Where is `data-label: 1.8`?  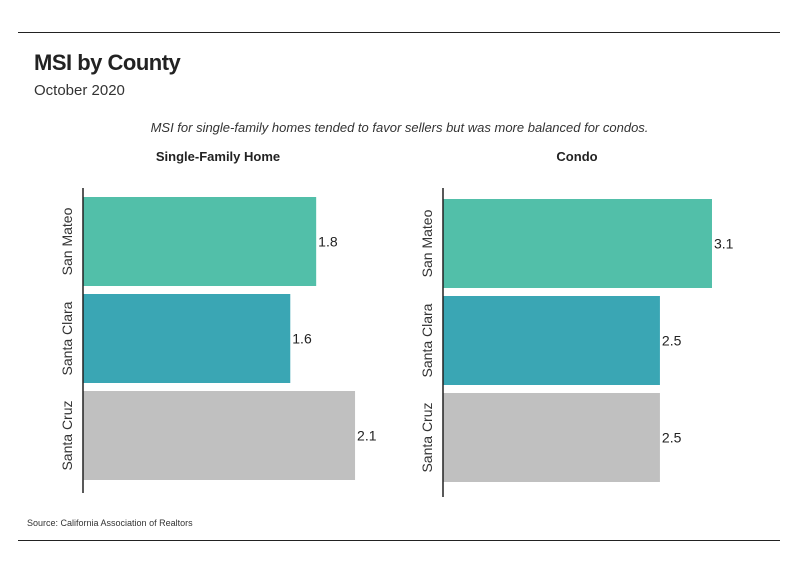
data-label: 1.8 is located at coordinates (328, 242).